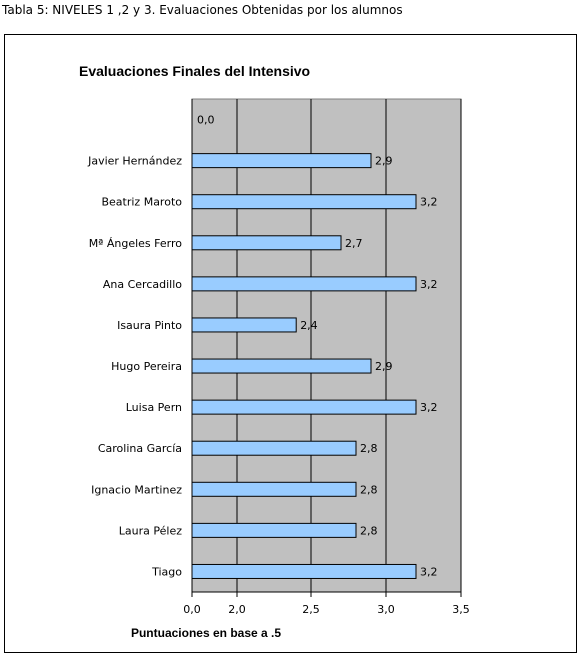  What do you see at coordinates (194, 71) in the screenshot?
I see `chart-title: Evaluaciones Finales del Intensivo` at bounding box center [194, 71].